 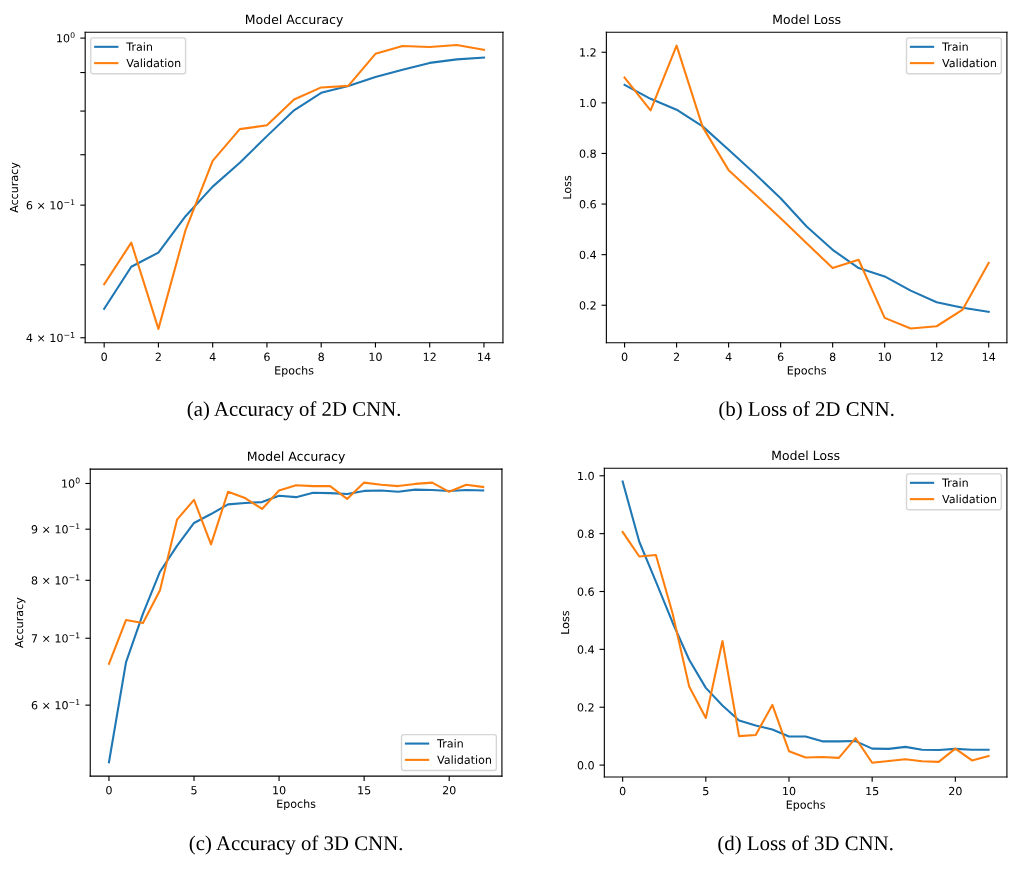 I want to click on y-tick-label: 4 × 10$^{−1}$, so click(x=50, y=337).